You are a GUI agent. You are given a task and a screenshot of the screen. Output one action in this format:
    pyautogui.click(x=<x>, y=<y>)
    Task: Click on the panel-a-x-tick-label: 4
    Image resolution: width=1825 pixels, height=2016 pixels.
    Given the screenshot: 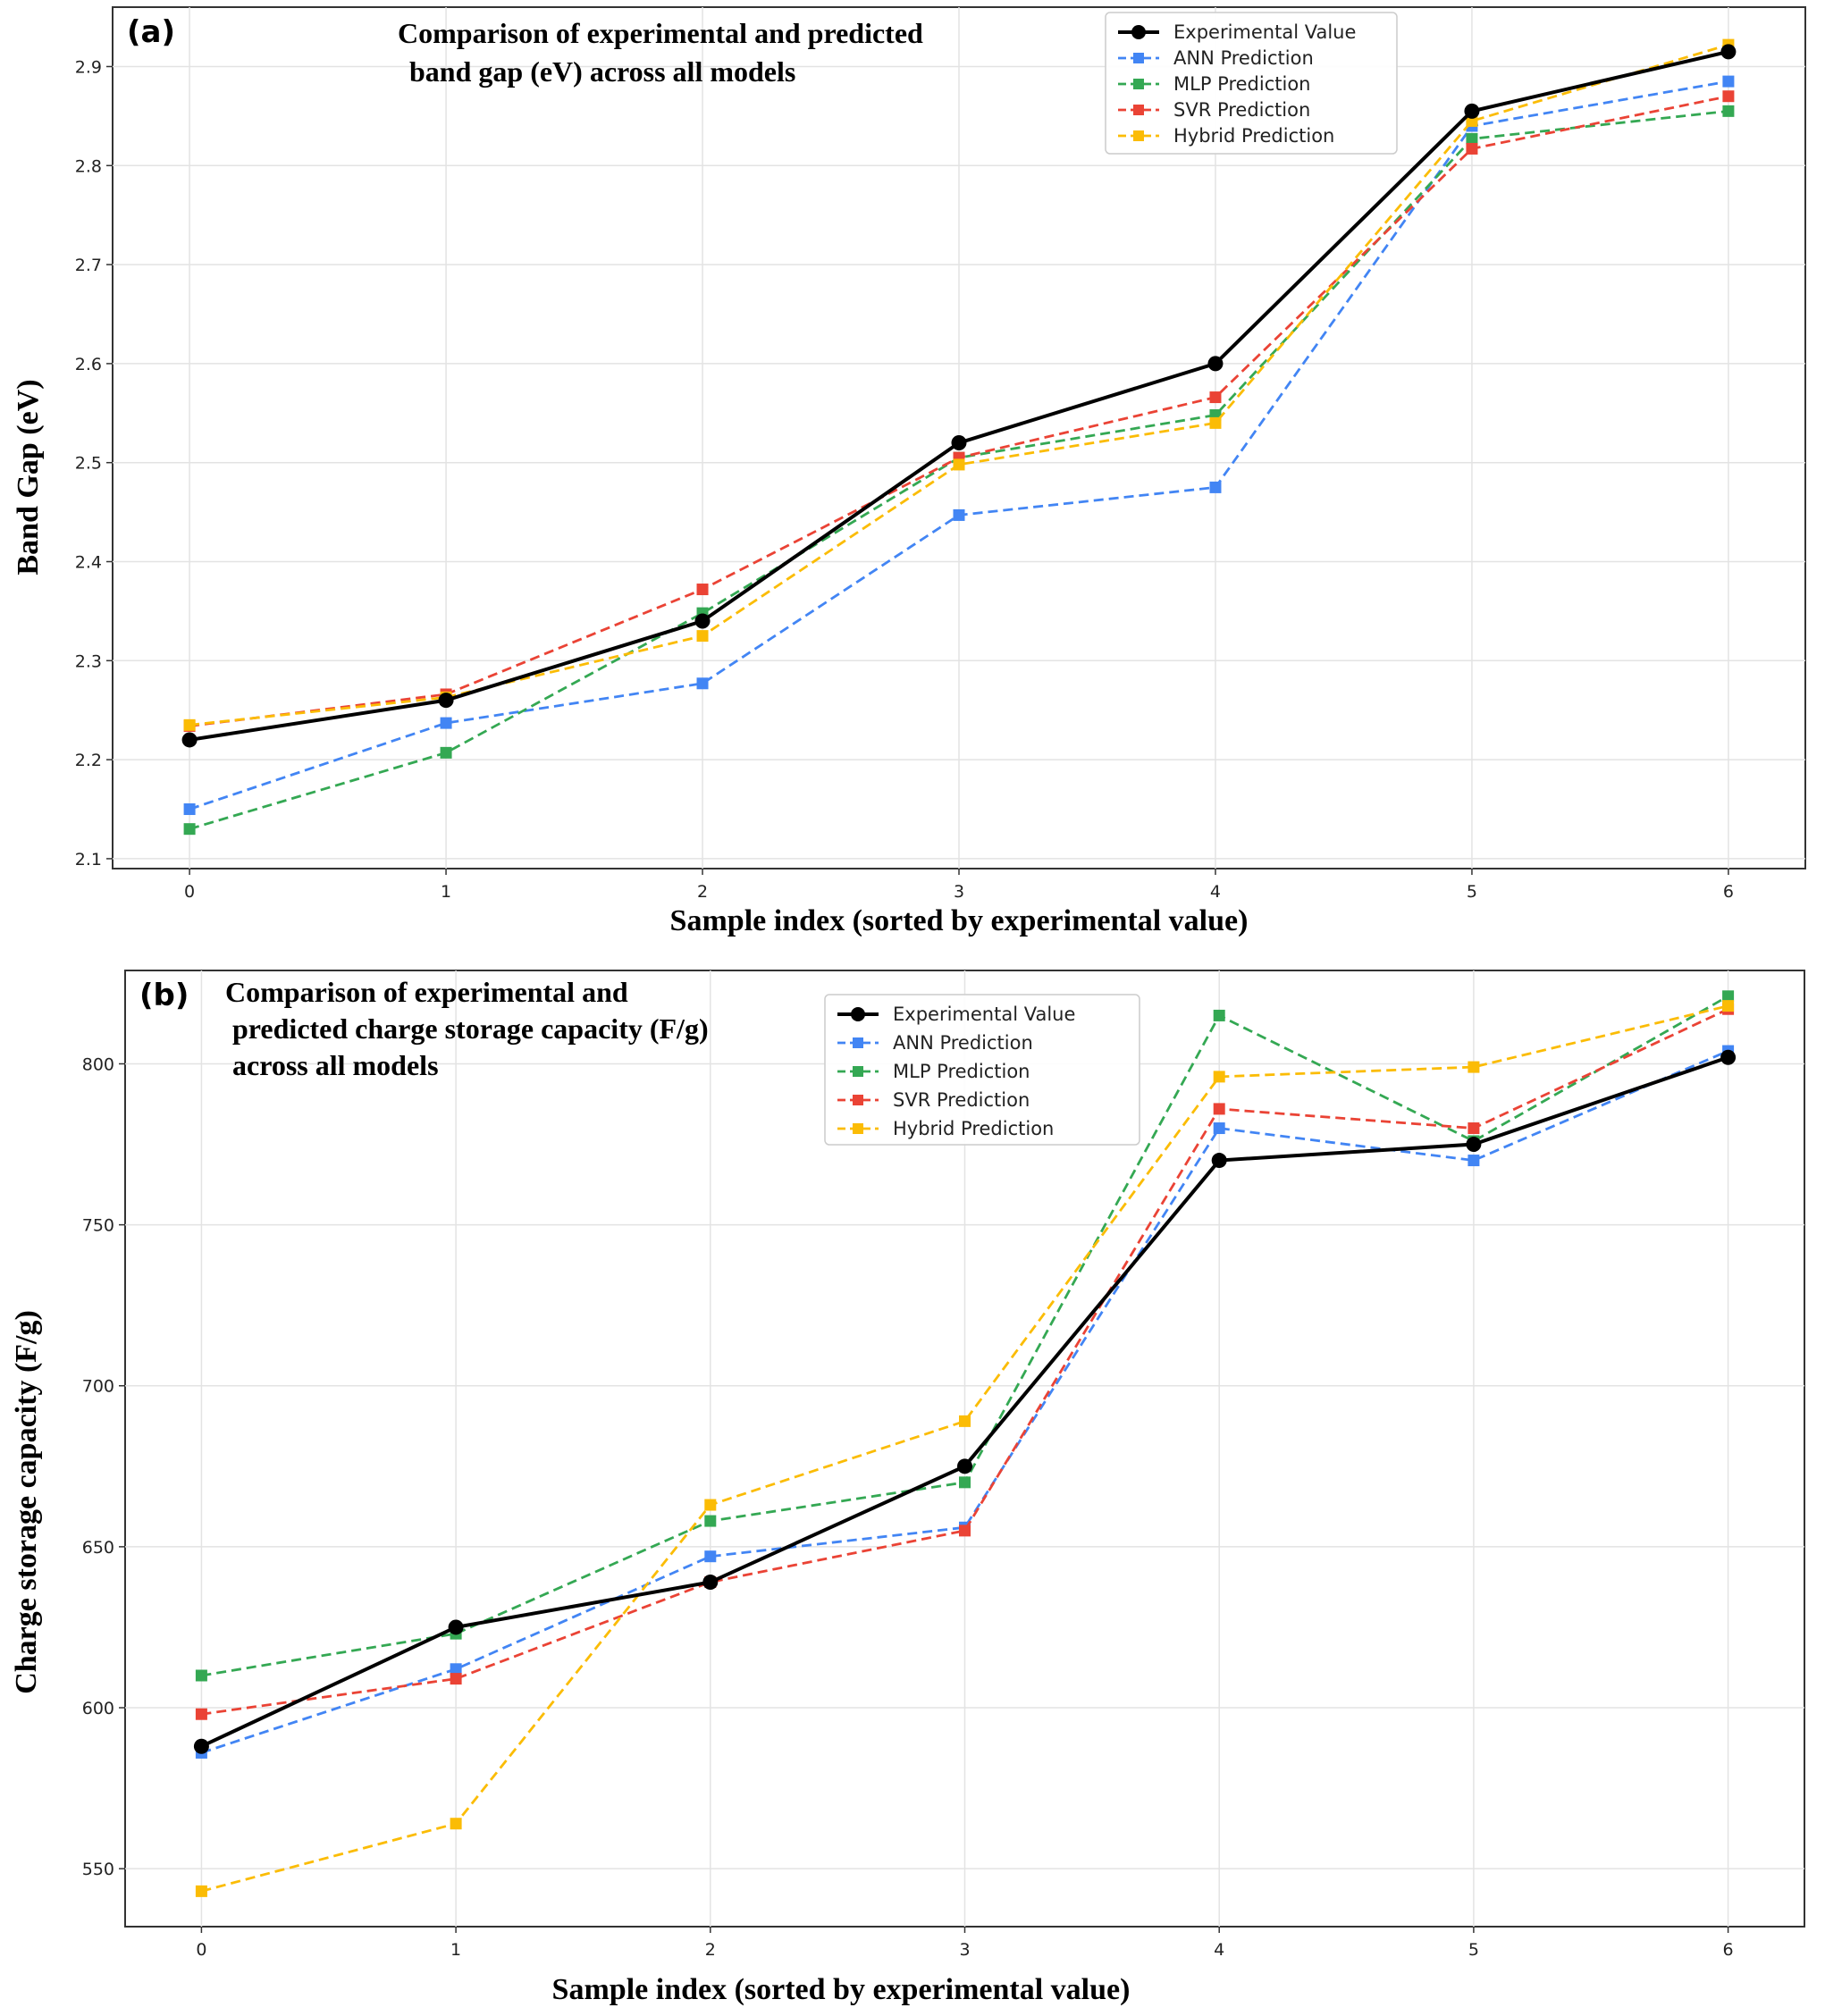 What is the action you would take?
    pyautogui.click(x=1215, y=892)
    